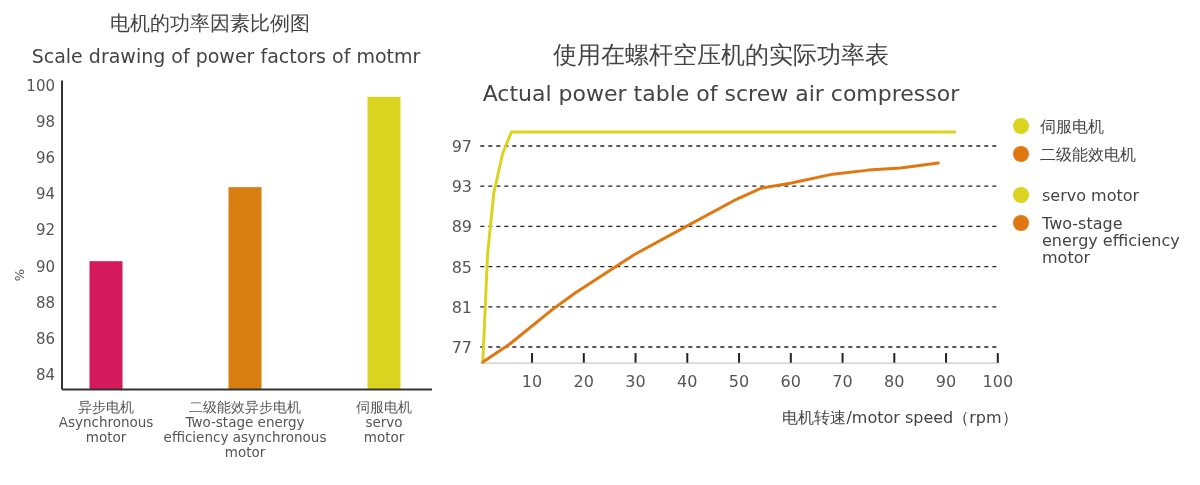 Image resolution: width=1200 pixels, height=485 pixels. Describe the element at coordinates (900, 417) in the screenshot. I see `x-axis-title: 电机转速/motor speed（rpm）` at that location.